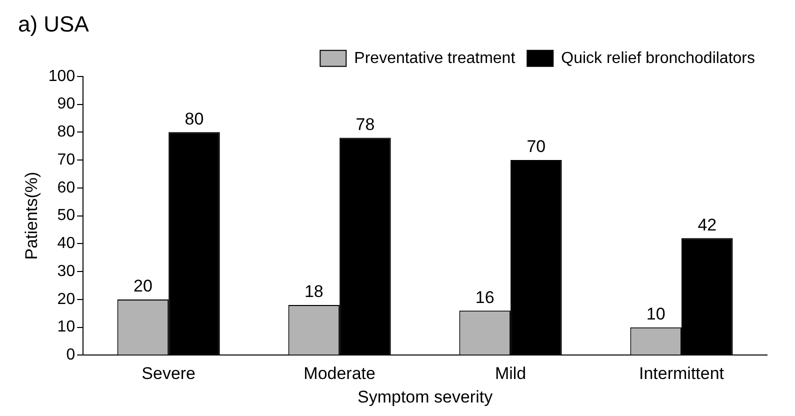 The height and width of the screenshot is (416, 795). Describe the element at coordinates (194, 118) in the screenshot. I see `data-label: 80` at that location.